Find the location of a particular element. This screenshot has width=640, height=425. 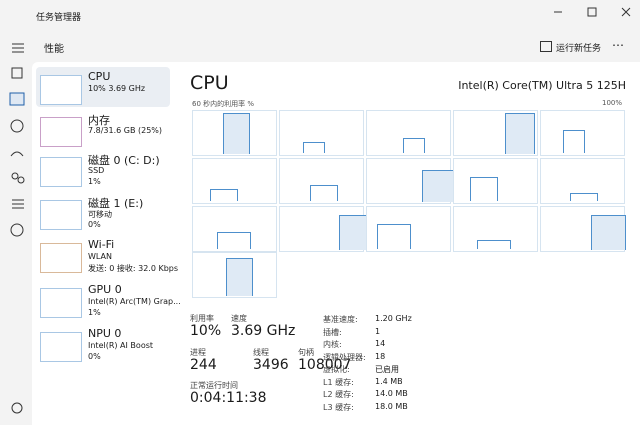

stat-label: 进程 is located at coordinates (198, 352).